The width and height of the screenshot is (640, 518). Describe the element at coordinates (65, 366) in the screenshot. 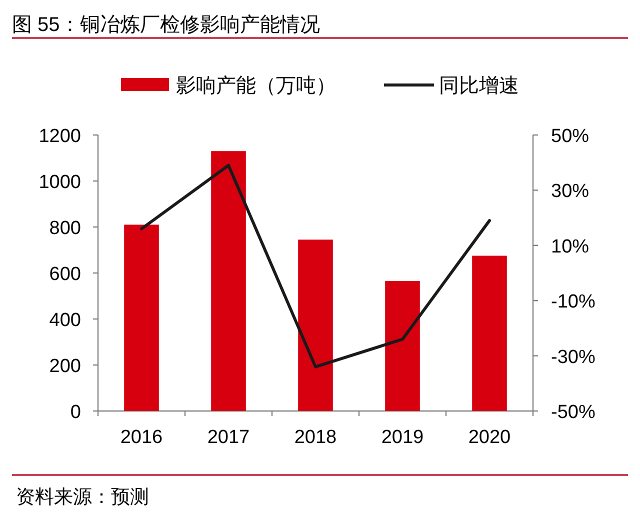

I see `y-tick-label: 200` at that location.